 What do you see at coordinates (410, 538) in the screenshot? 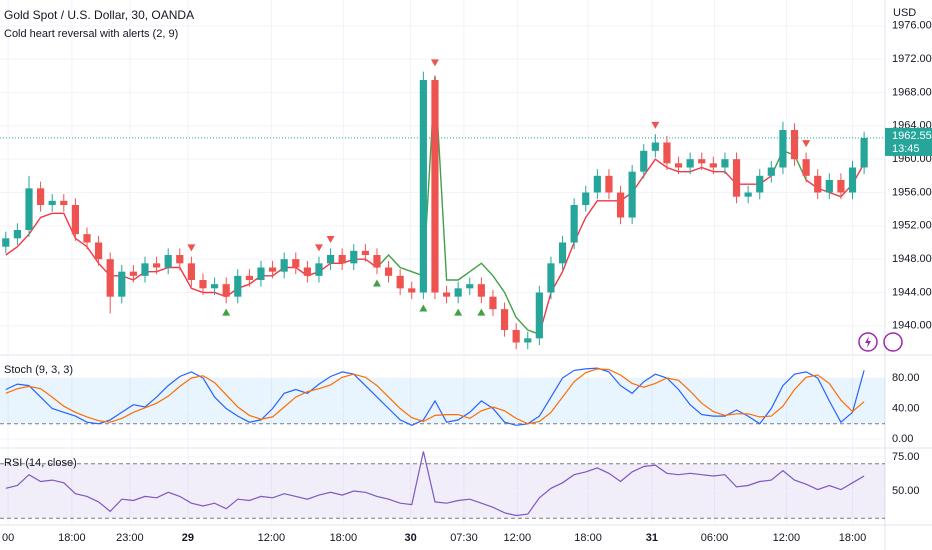
I see `x-tick-label: 30` at bounding box center [410, 538].